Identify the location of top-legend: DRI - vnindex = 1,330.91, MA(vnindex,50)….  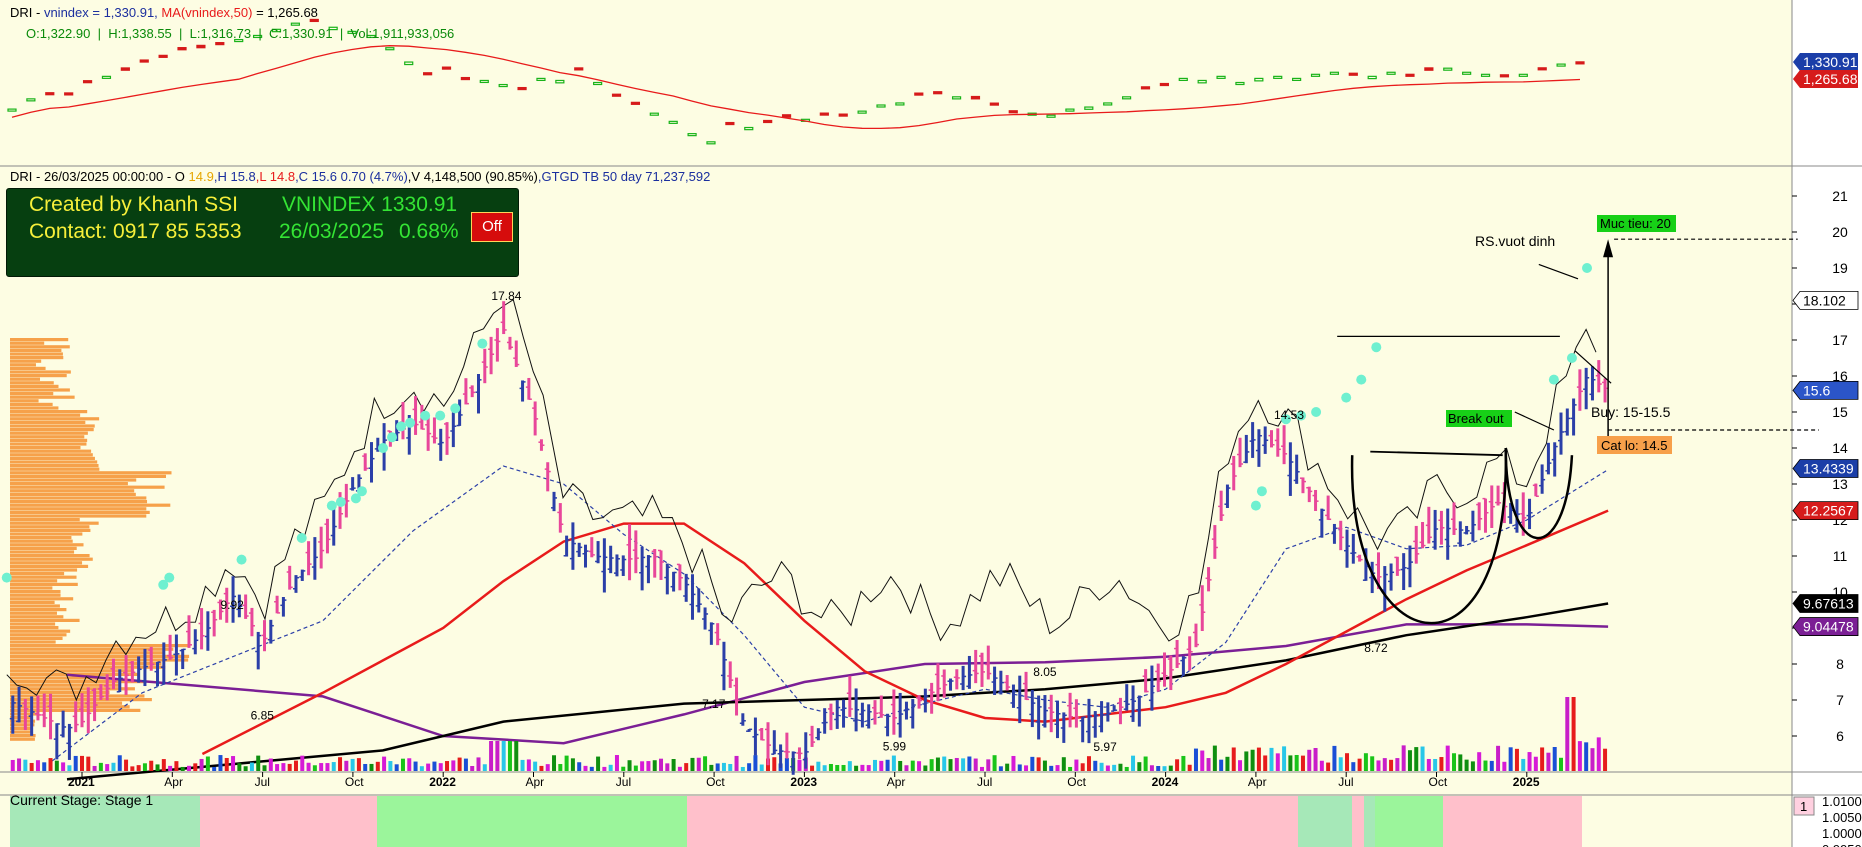
(164, 12).